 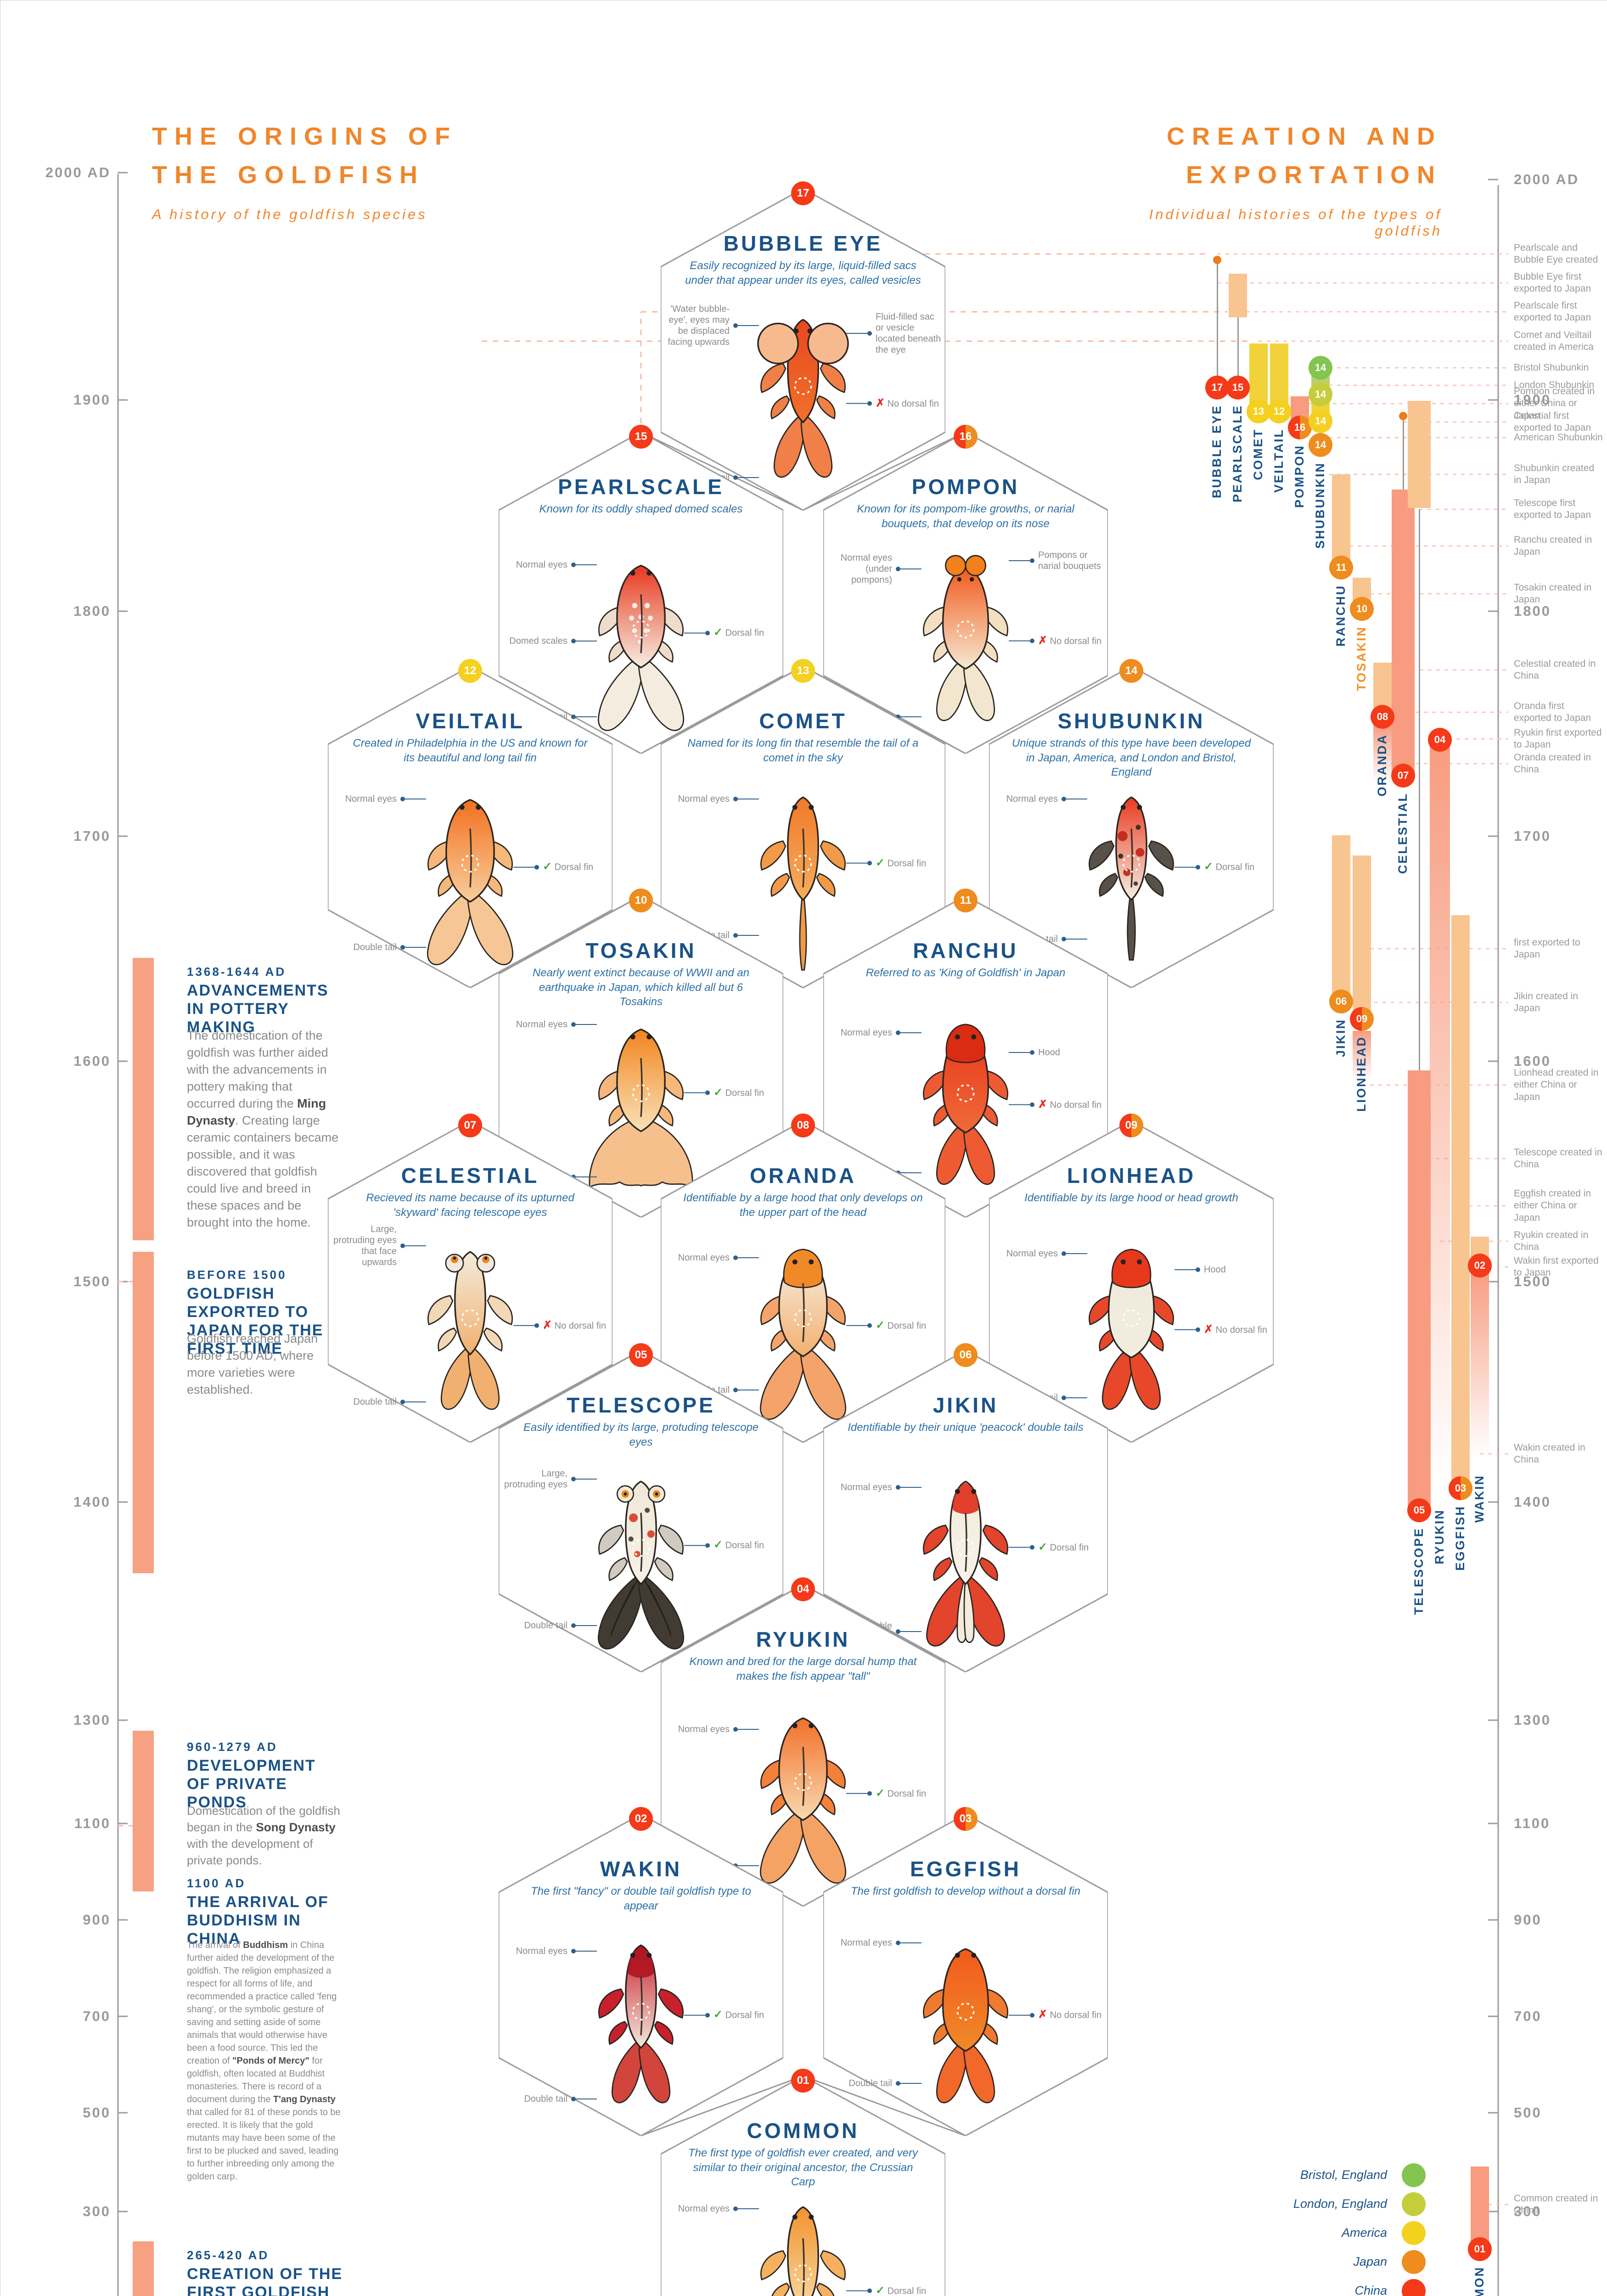 I want to click on breed-number-badge: 13, so click(x=803, y=671).